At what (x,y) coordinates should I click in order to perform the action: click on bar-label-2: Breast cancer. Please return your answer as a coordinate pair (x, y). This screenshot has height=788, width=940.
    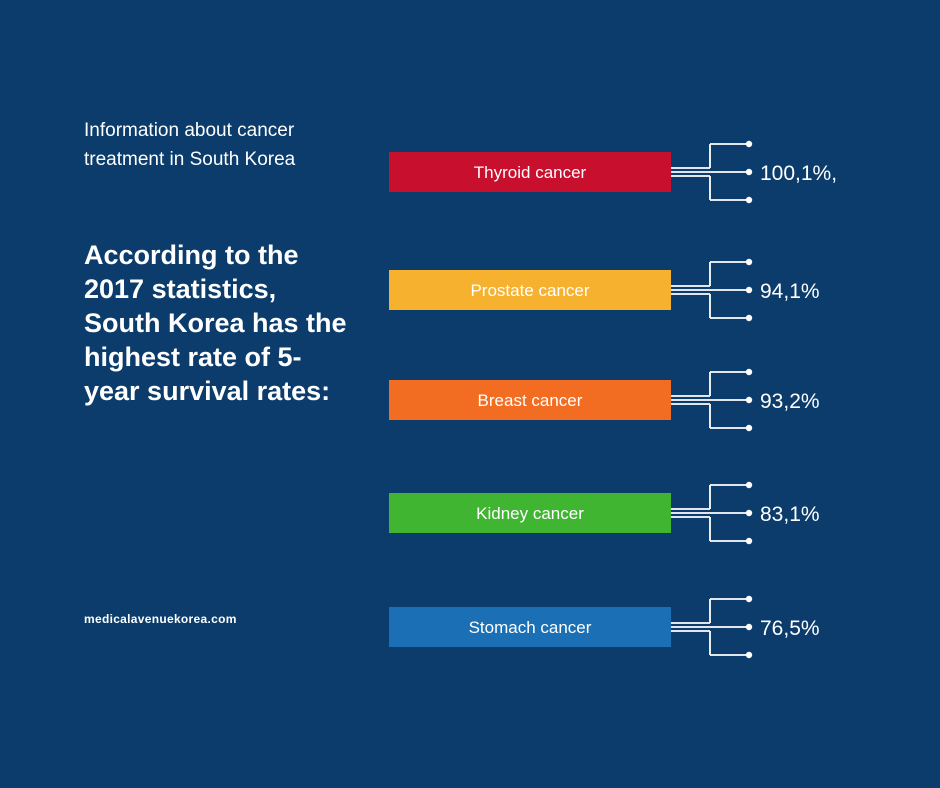
    Looking at the image, I should click on (530, 400).